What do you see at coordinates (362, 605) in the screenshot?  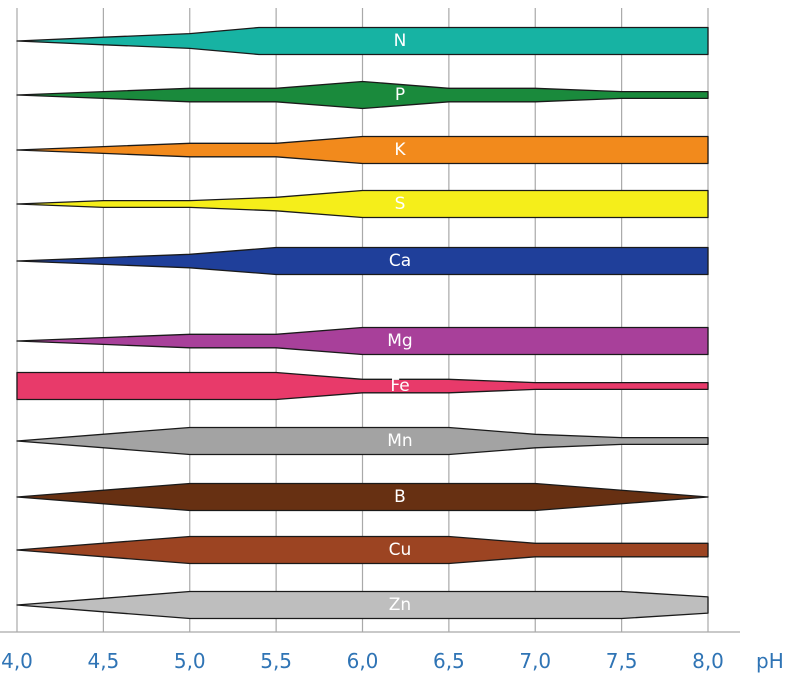 I see `band-zn` at bounding box center [362, 605].